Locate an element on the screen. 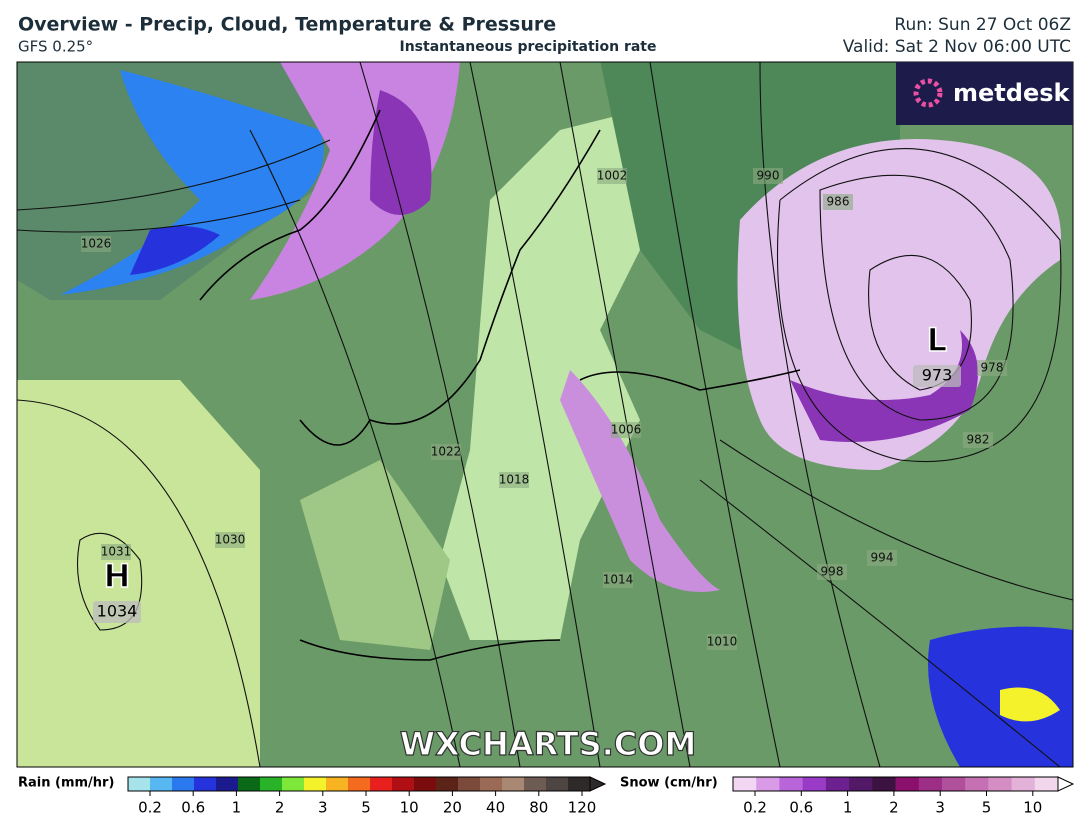 The image size is (1089, 835). isobar-label: 1030 is located at coordinates (230, 540).